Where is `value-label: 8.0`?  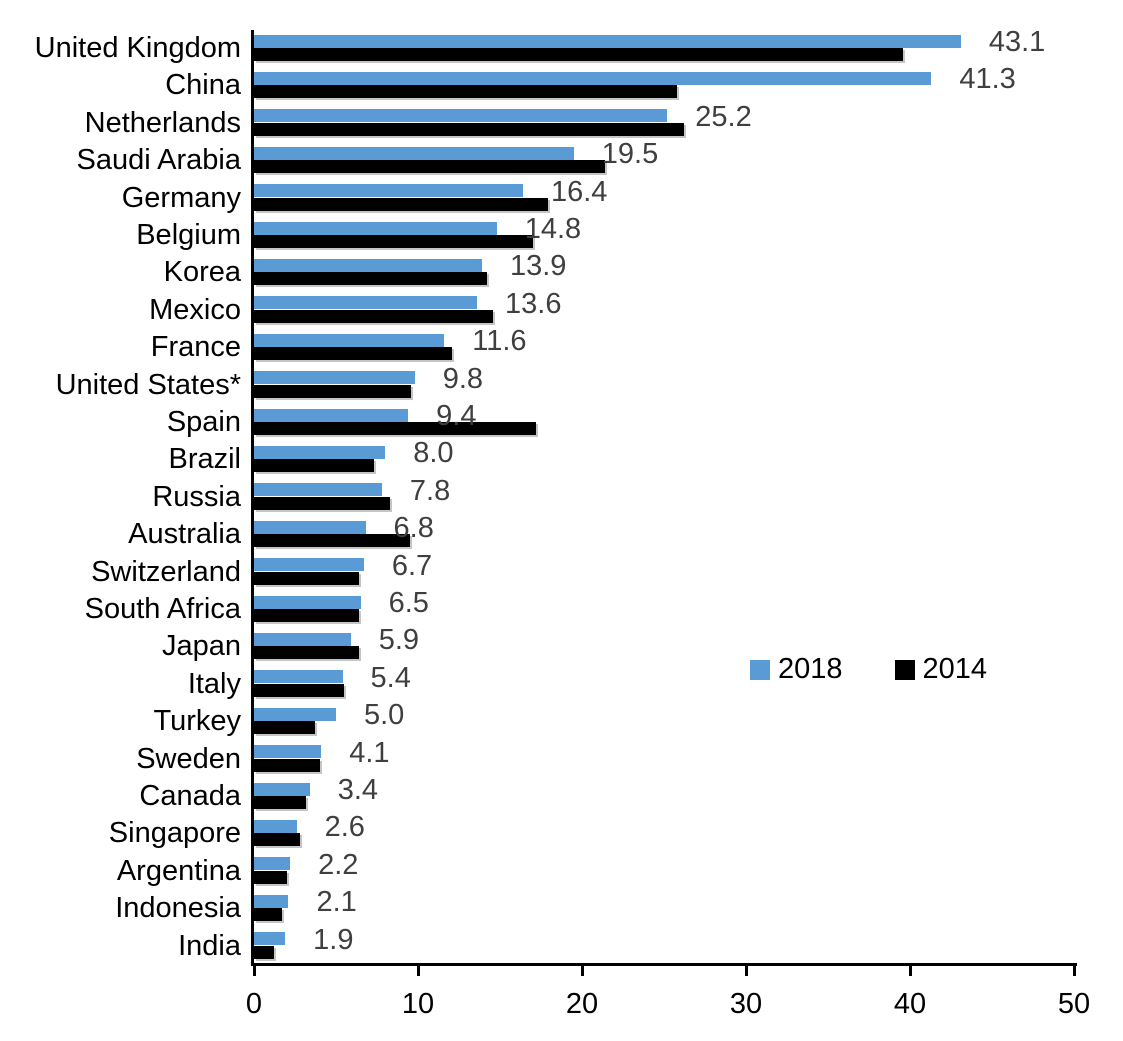 value-label: 8.0 is located at coordinates (433, 453).